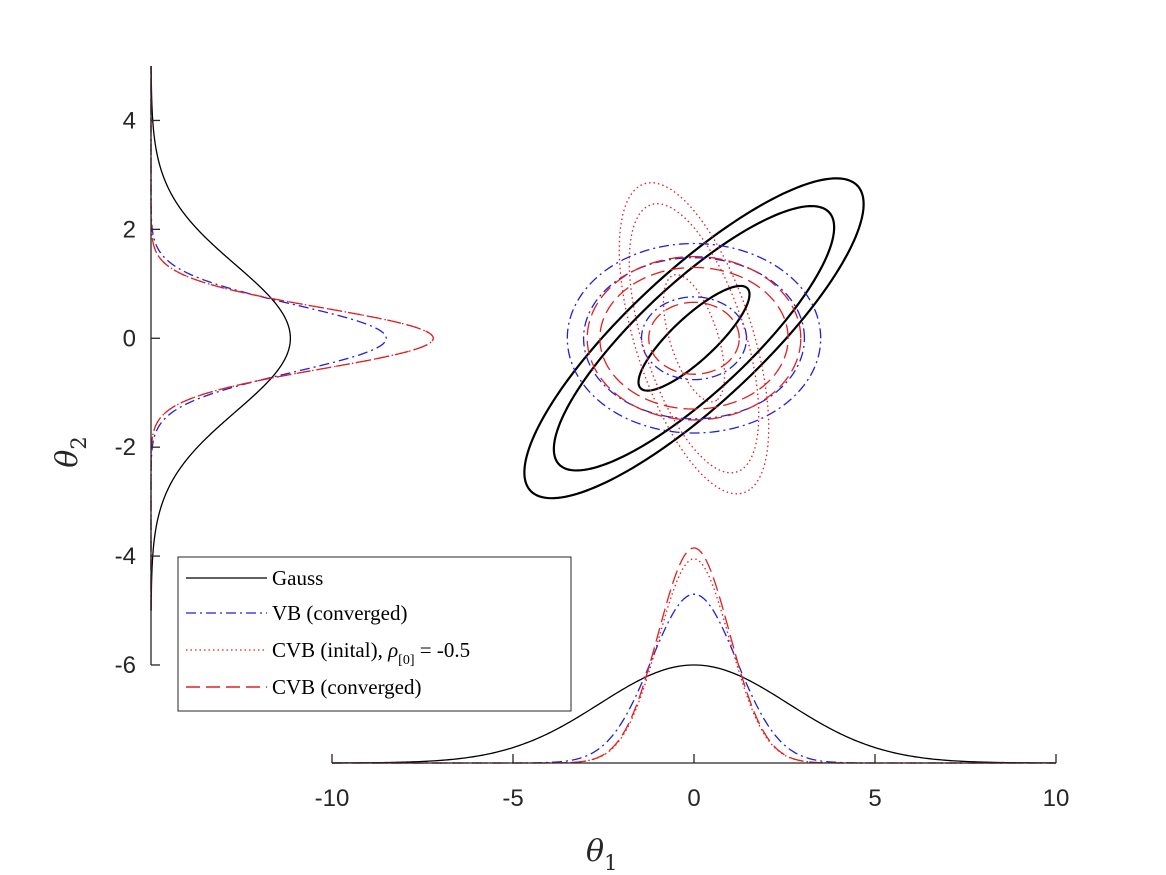  I want to click on legend-label-cvb-initial: CVB (inital), ρ[0] = -0.5, so click(371, 653).